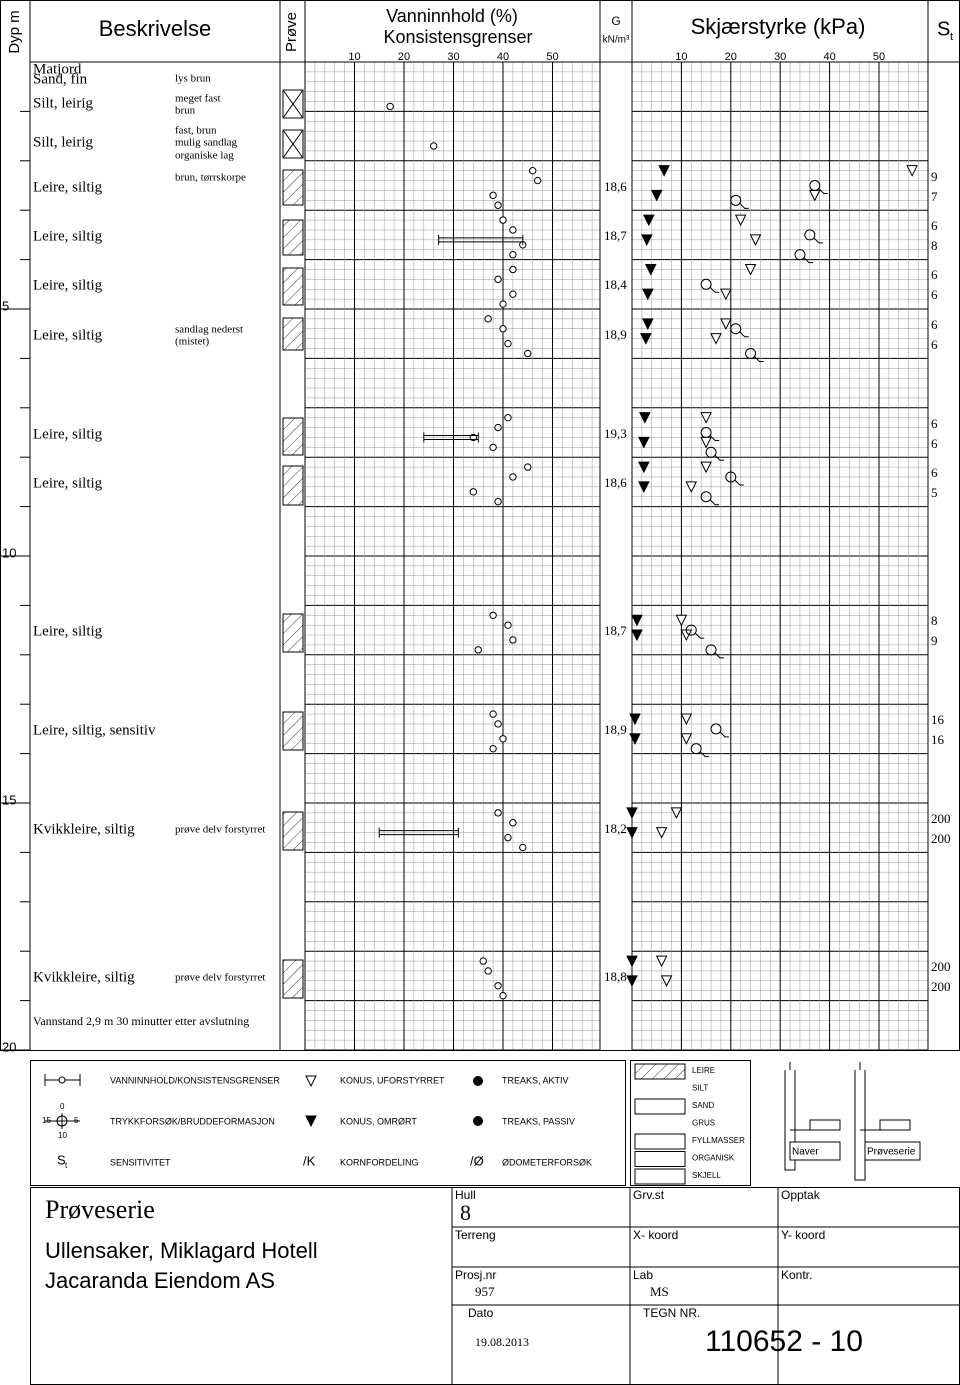 This screenshot has width=960, height=1385. Describe the element at coordinates (681, 57) in the screenshot. I see `shear-tick: 10` at that location.